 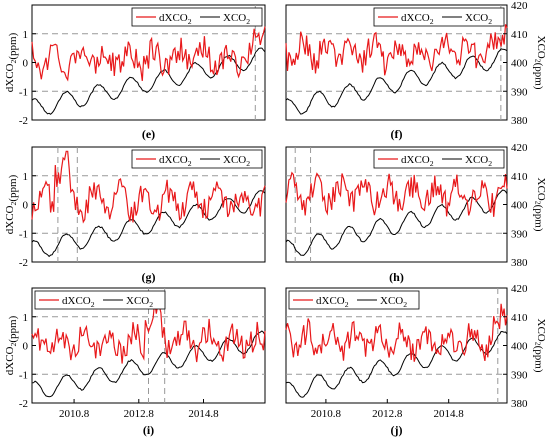 What do you see at coordinates (397, 134) in the screenshot?
I see `panel-label: (f)` at bounding box center [397, 134].